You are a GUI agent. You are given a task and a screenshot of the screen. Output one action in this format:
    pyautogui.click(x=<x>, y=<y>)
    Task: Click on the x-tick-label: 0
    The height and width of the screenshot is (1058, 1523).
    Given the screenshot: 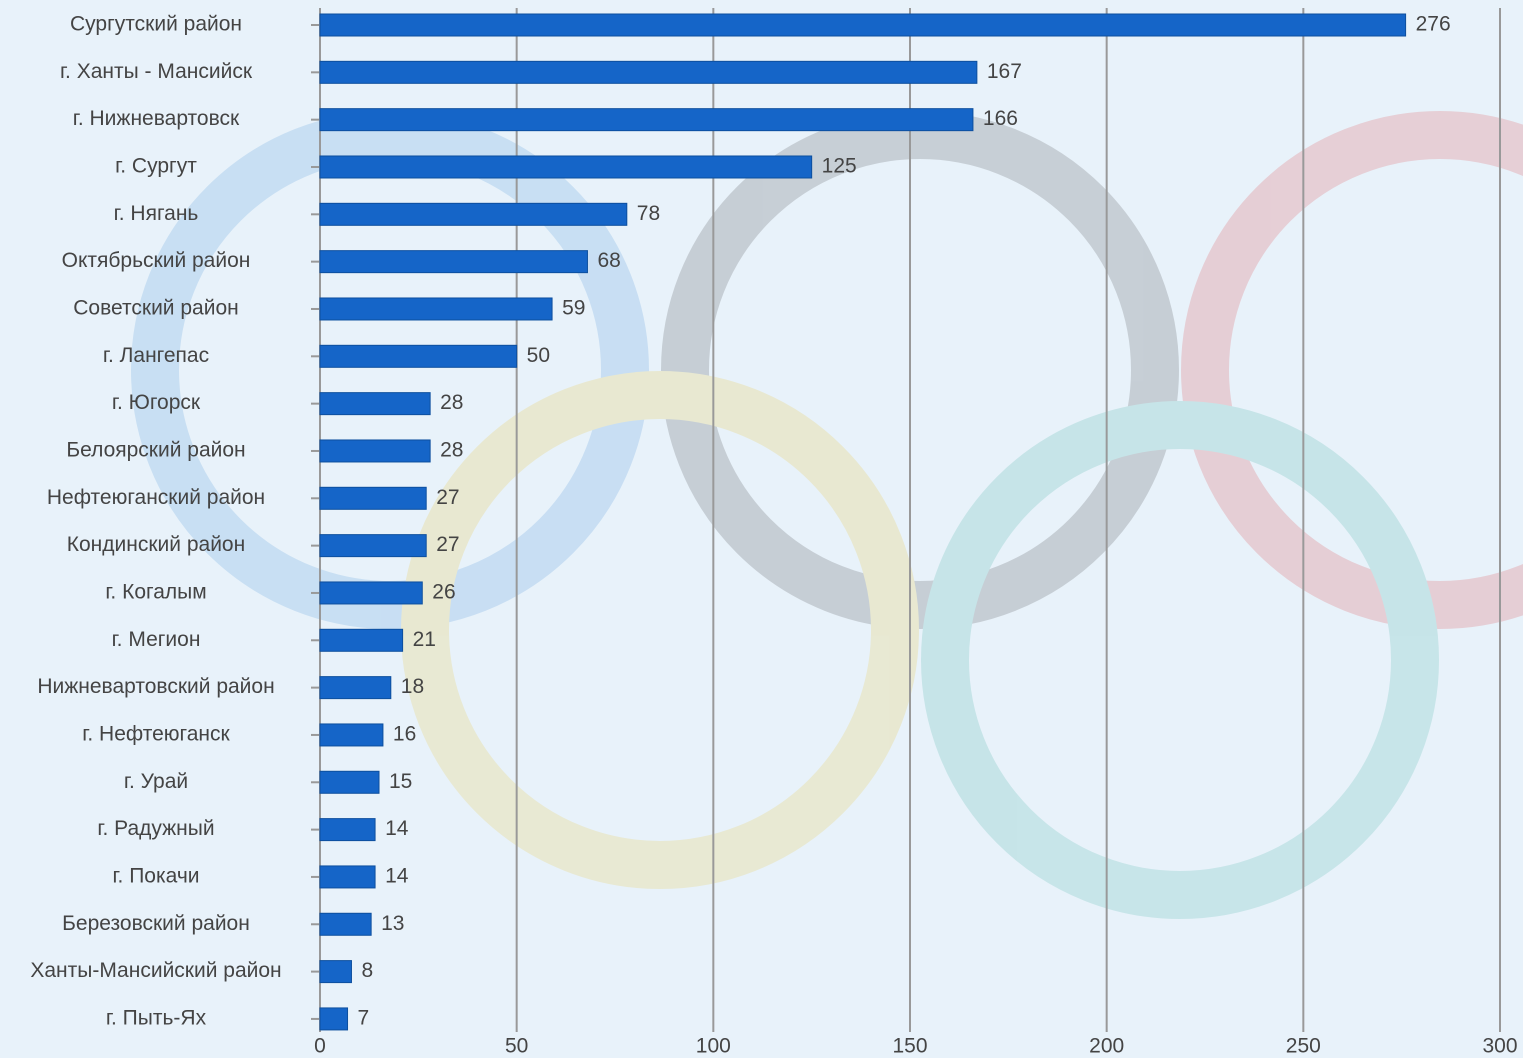 What is the action you would take?
    pyautogui.click(x=320, y=1046)
    